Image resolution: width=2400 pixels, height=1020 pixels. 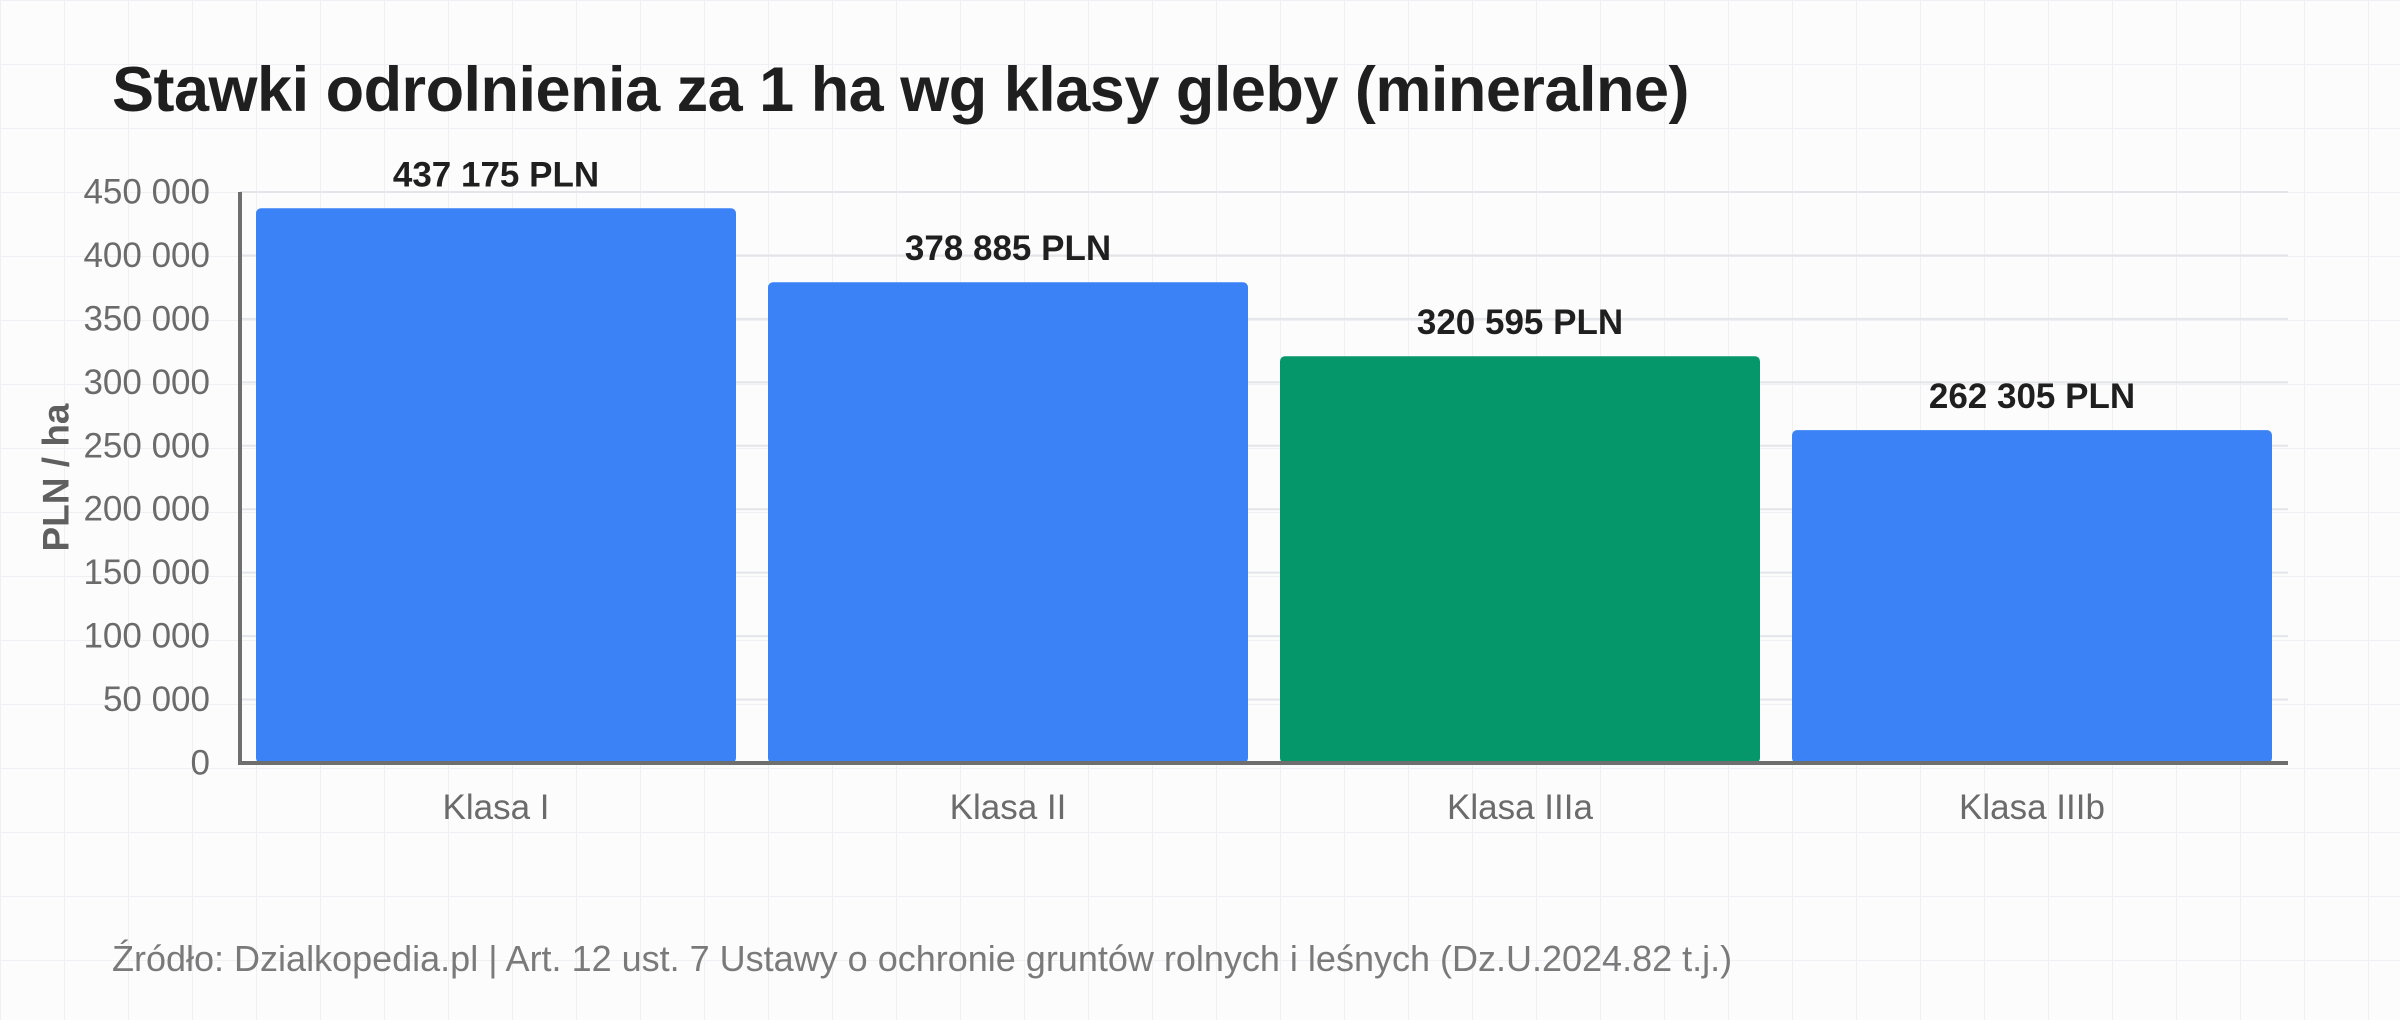 I want to click on y-tick-label: 100 000, so click(x=146, y=636).